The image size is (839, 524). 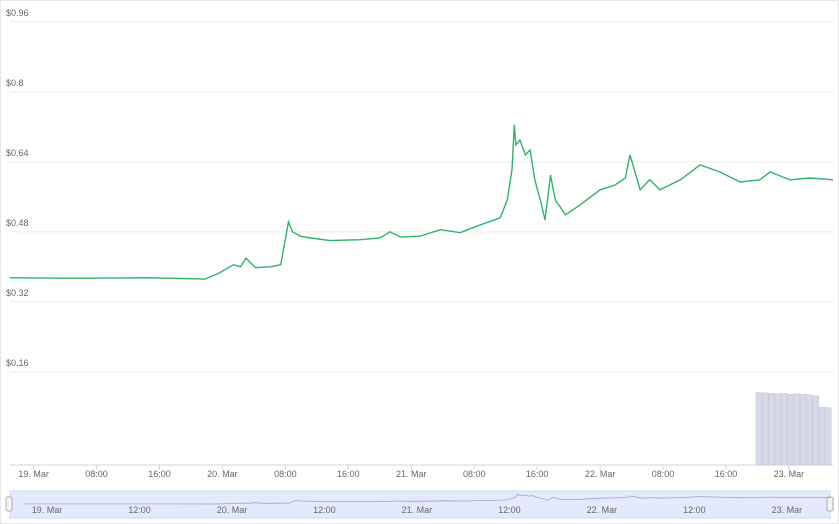 What do you see at coordinates (789, 474) in the screenshot?
I see `x-tick-label: 23. Mar` at bounding box center [789, 474].